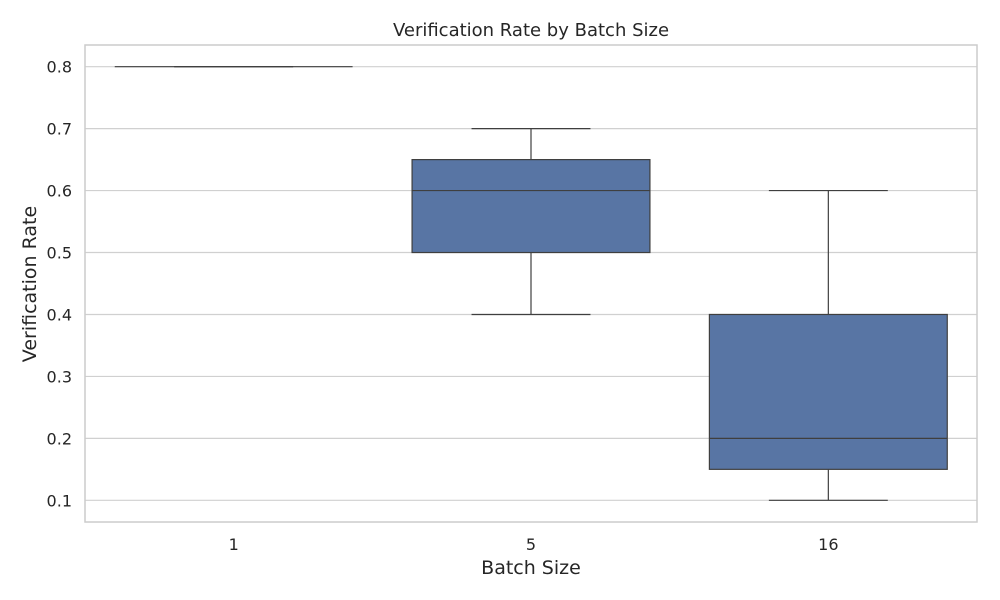 The height and width of the screenshot is (600, 1000). I want to click on y-tick-label: 0.5, so click(59, 253).